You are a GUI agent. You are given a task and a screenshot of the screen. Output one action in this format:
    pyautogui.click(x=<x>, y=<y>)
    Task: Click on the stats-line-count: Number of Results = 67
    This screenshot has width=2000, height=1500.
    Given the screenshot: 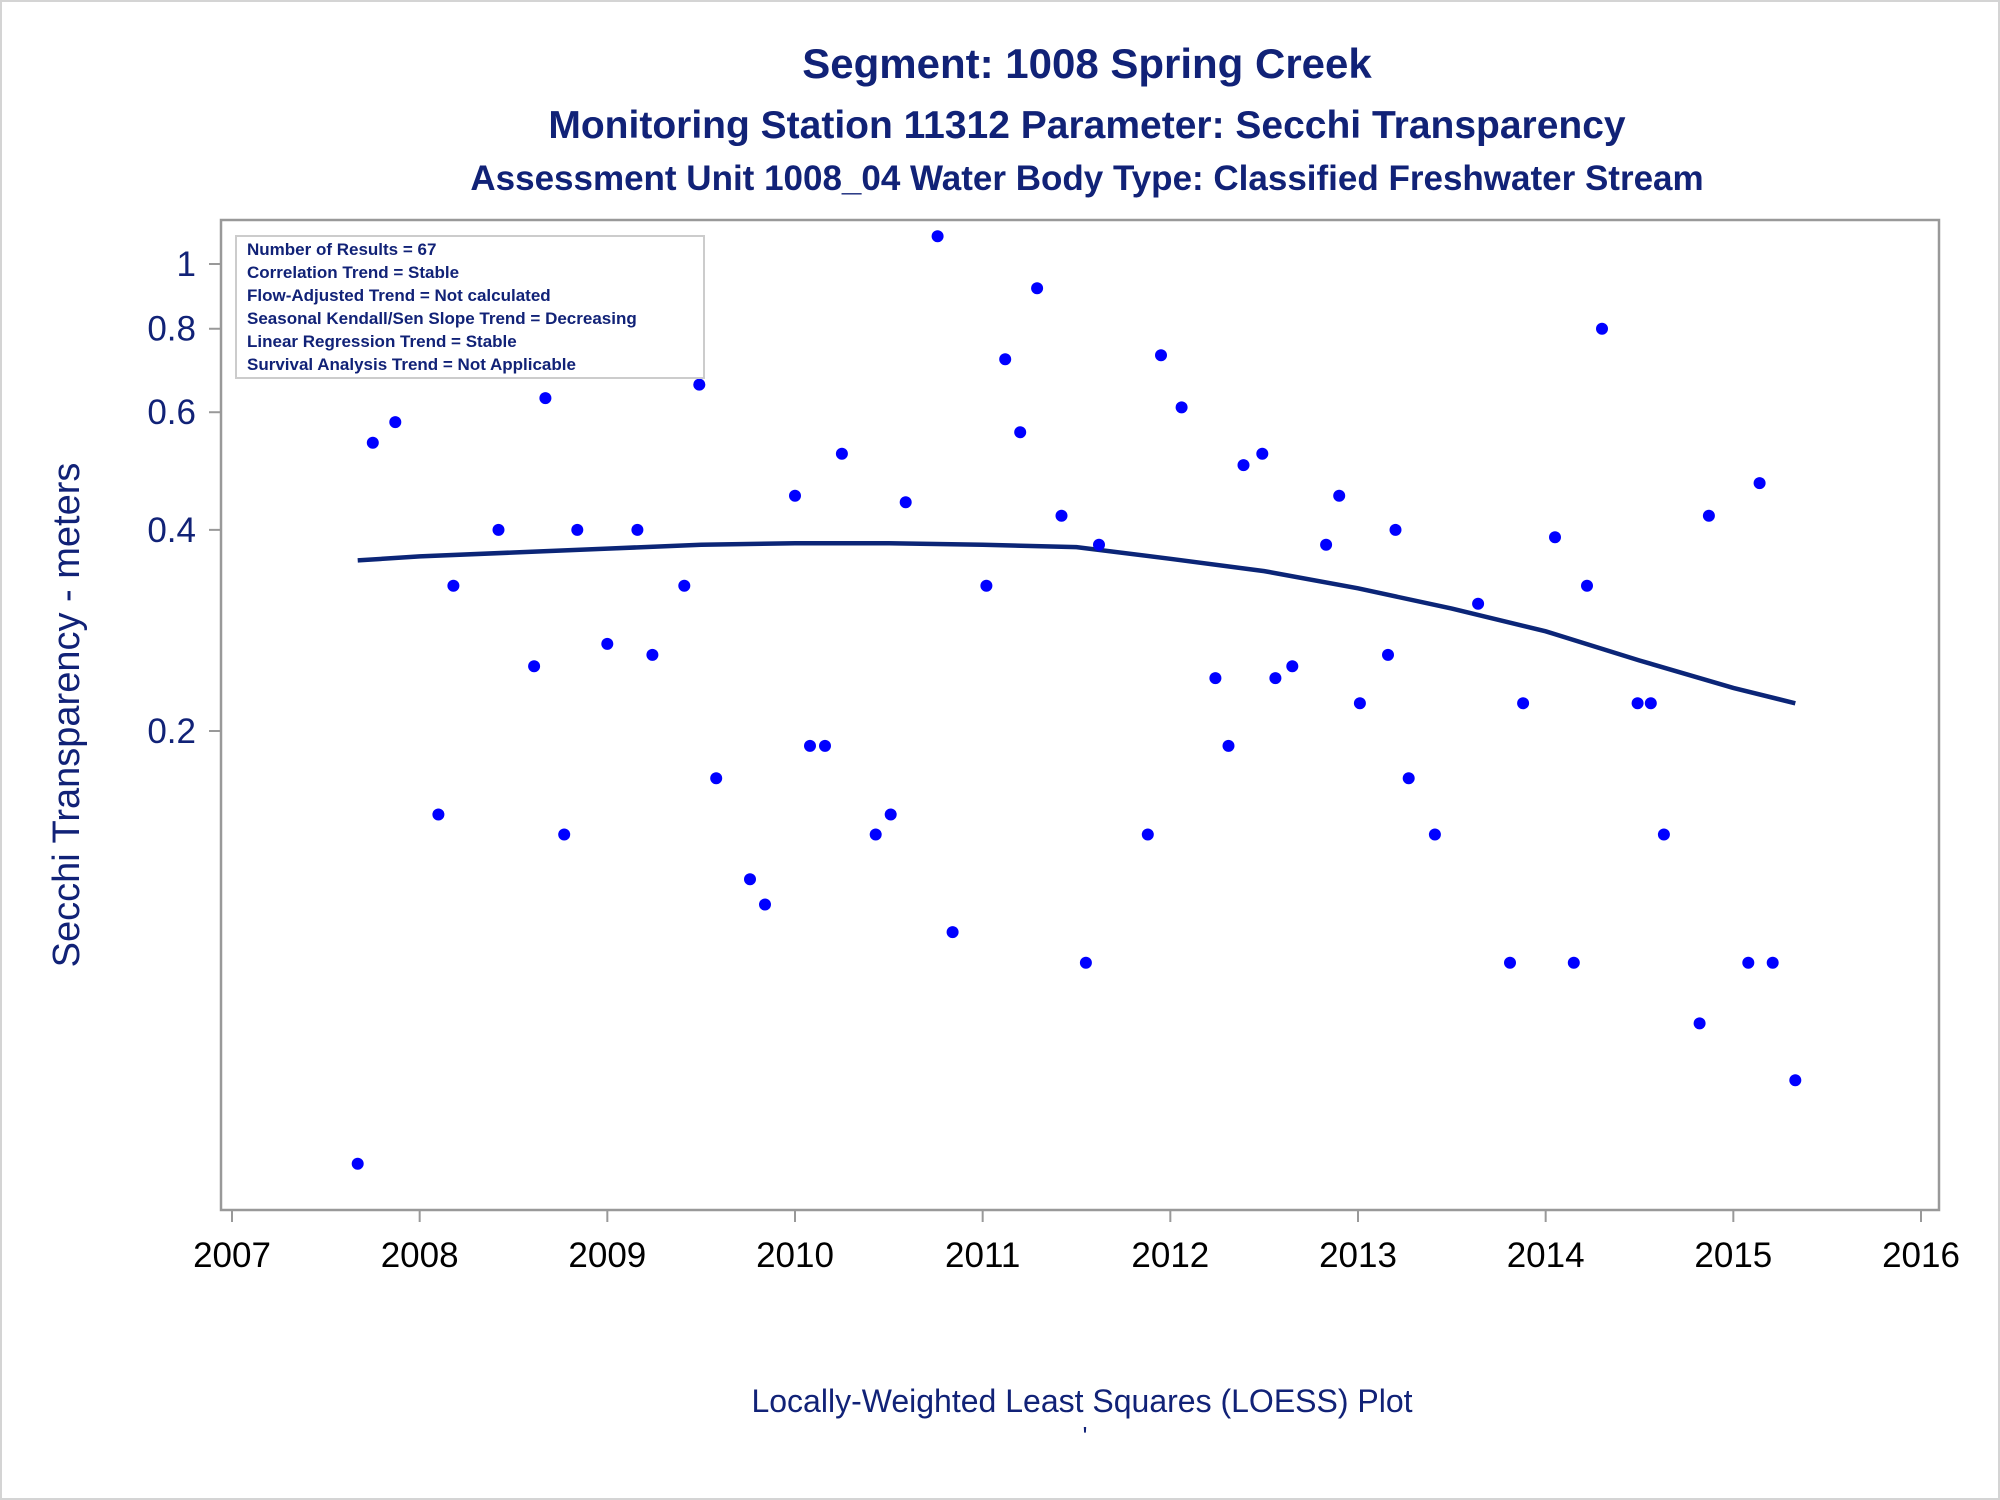 What is the action you would take?
    pyautogui.click(x=341, y=249)
    